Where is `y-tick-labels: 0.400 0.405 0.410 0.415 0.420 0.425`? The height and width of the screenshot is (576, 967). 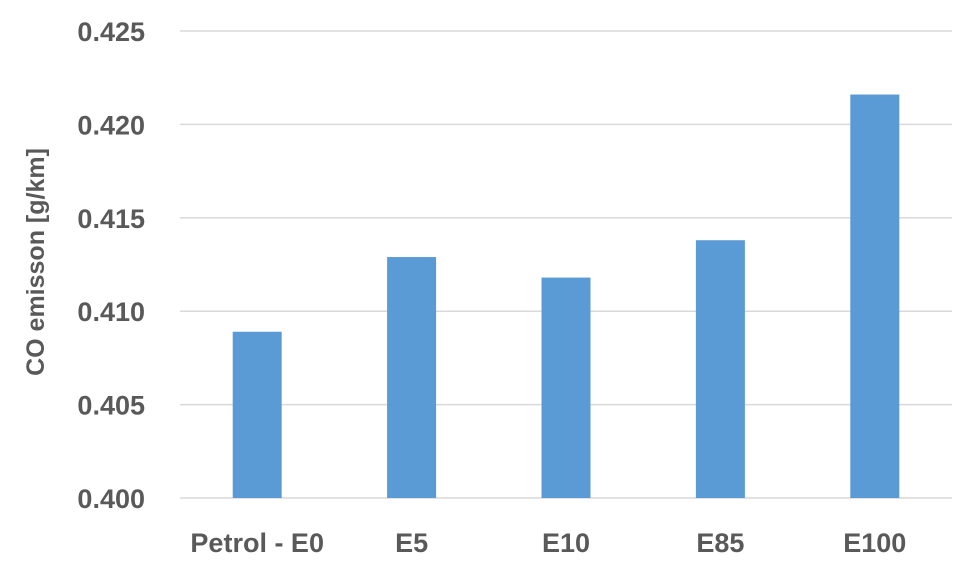 y-tick-labels: 0.400 0.405 0.410 0.415 0.420 0.425 is located at coordinates (111, 265).